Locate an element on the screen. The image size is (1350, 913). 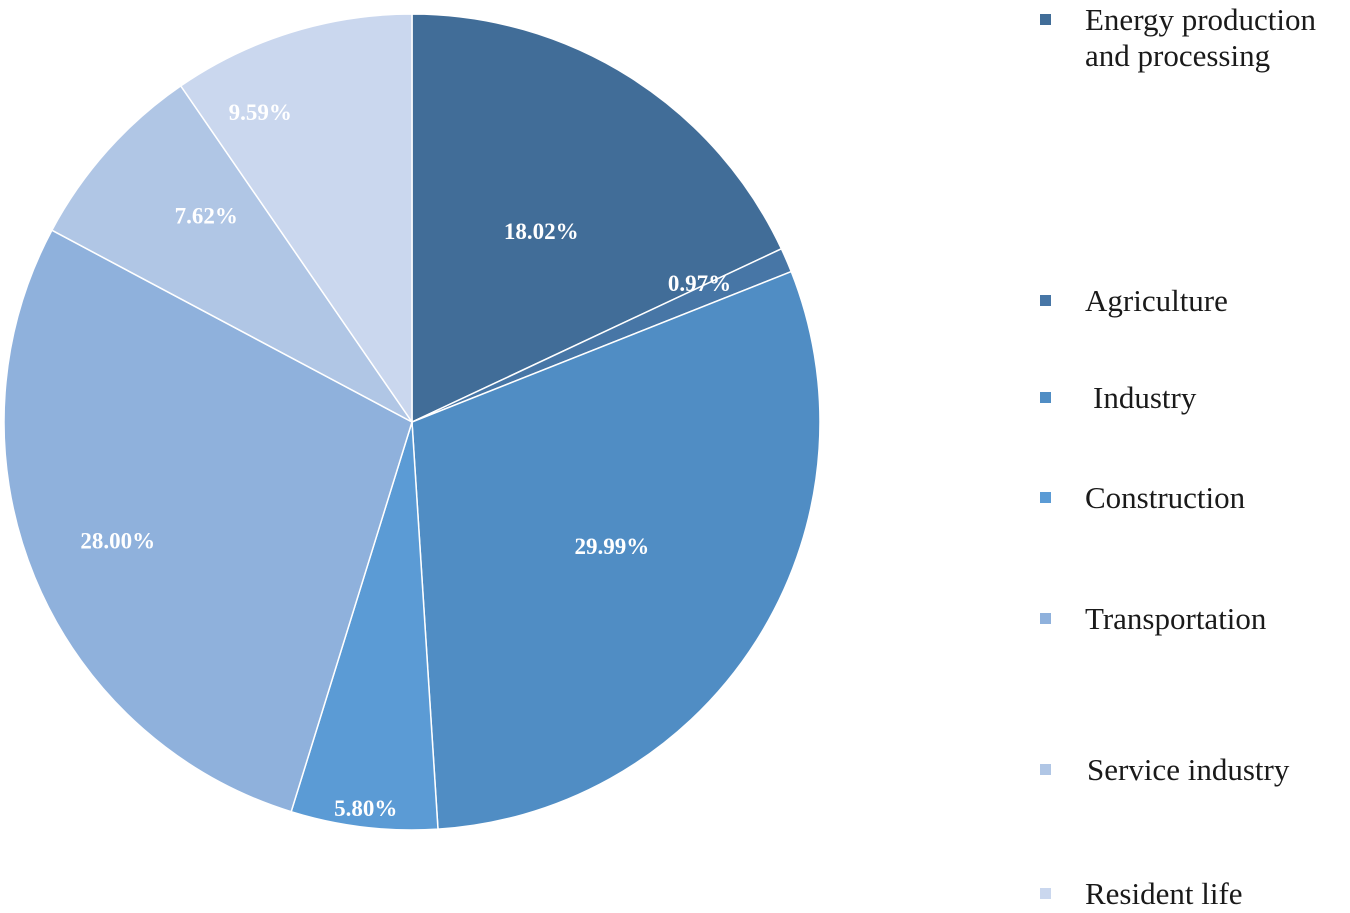
legend-label: Service industry is located at coordinates (1188, 769).